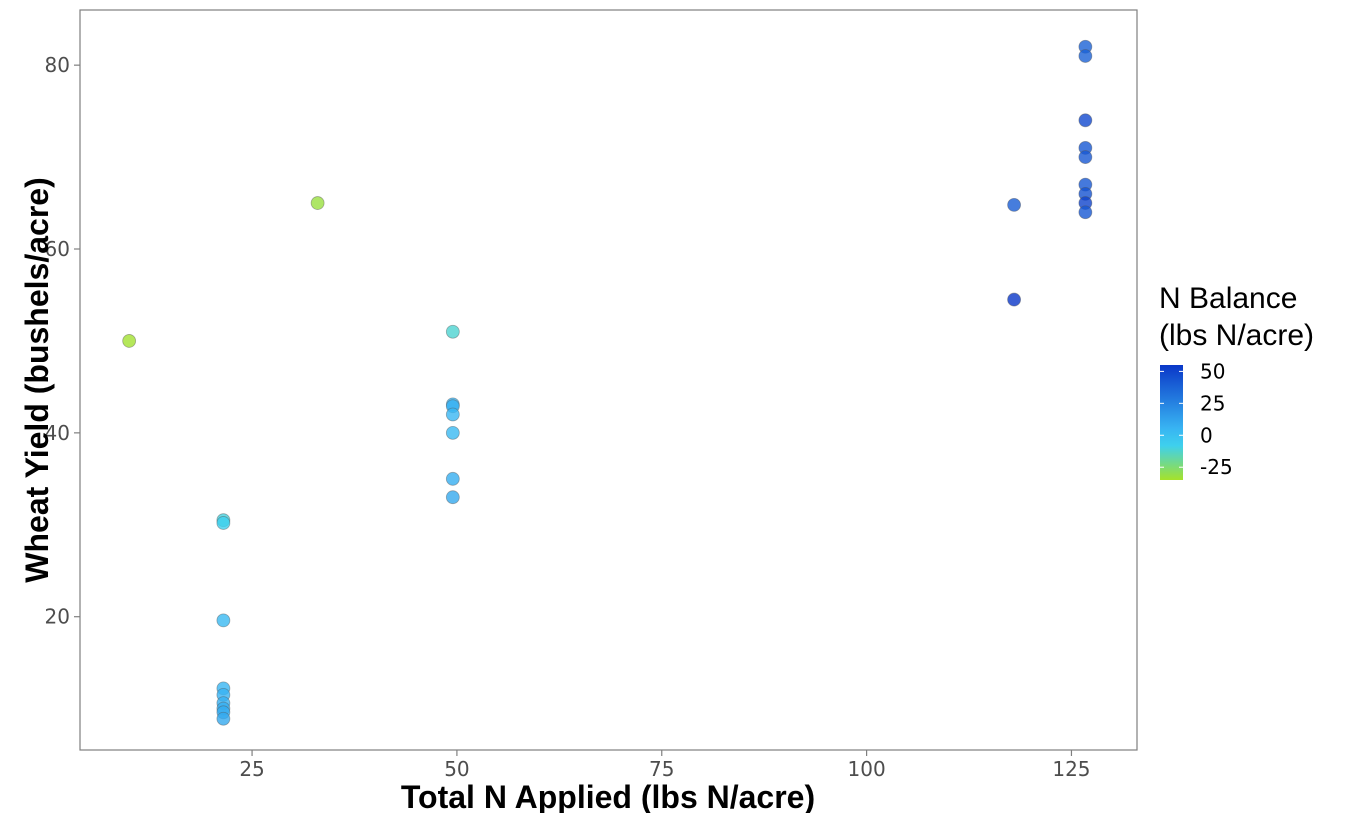 The image size is (1353, 813). I want to click on y-axis-title: Wheat Yield (bushels/acre), so click(37, 379).